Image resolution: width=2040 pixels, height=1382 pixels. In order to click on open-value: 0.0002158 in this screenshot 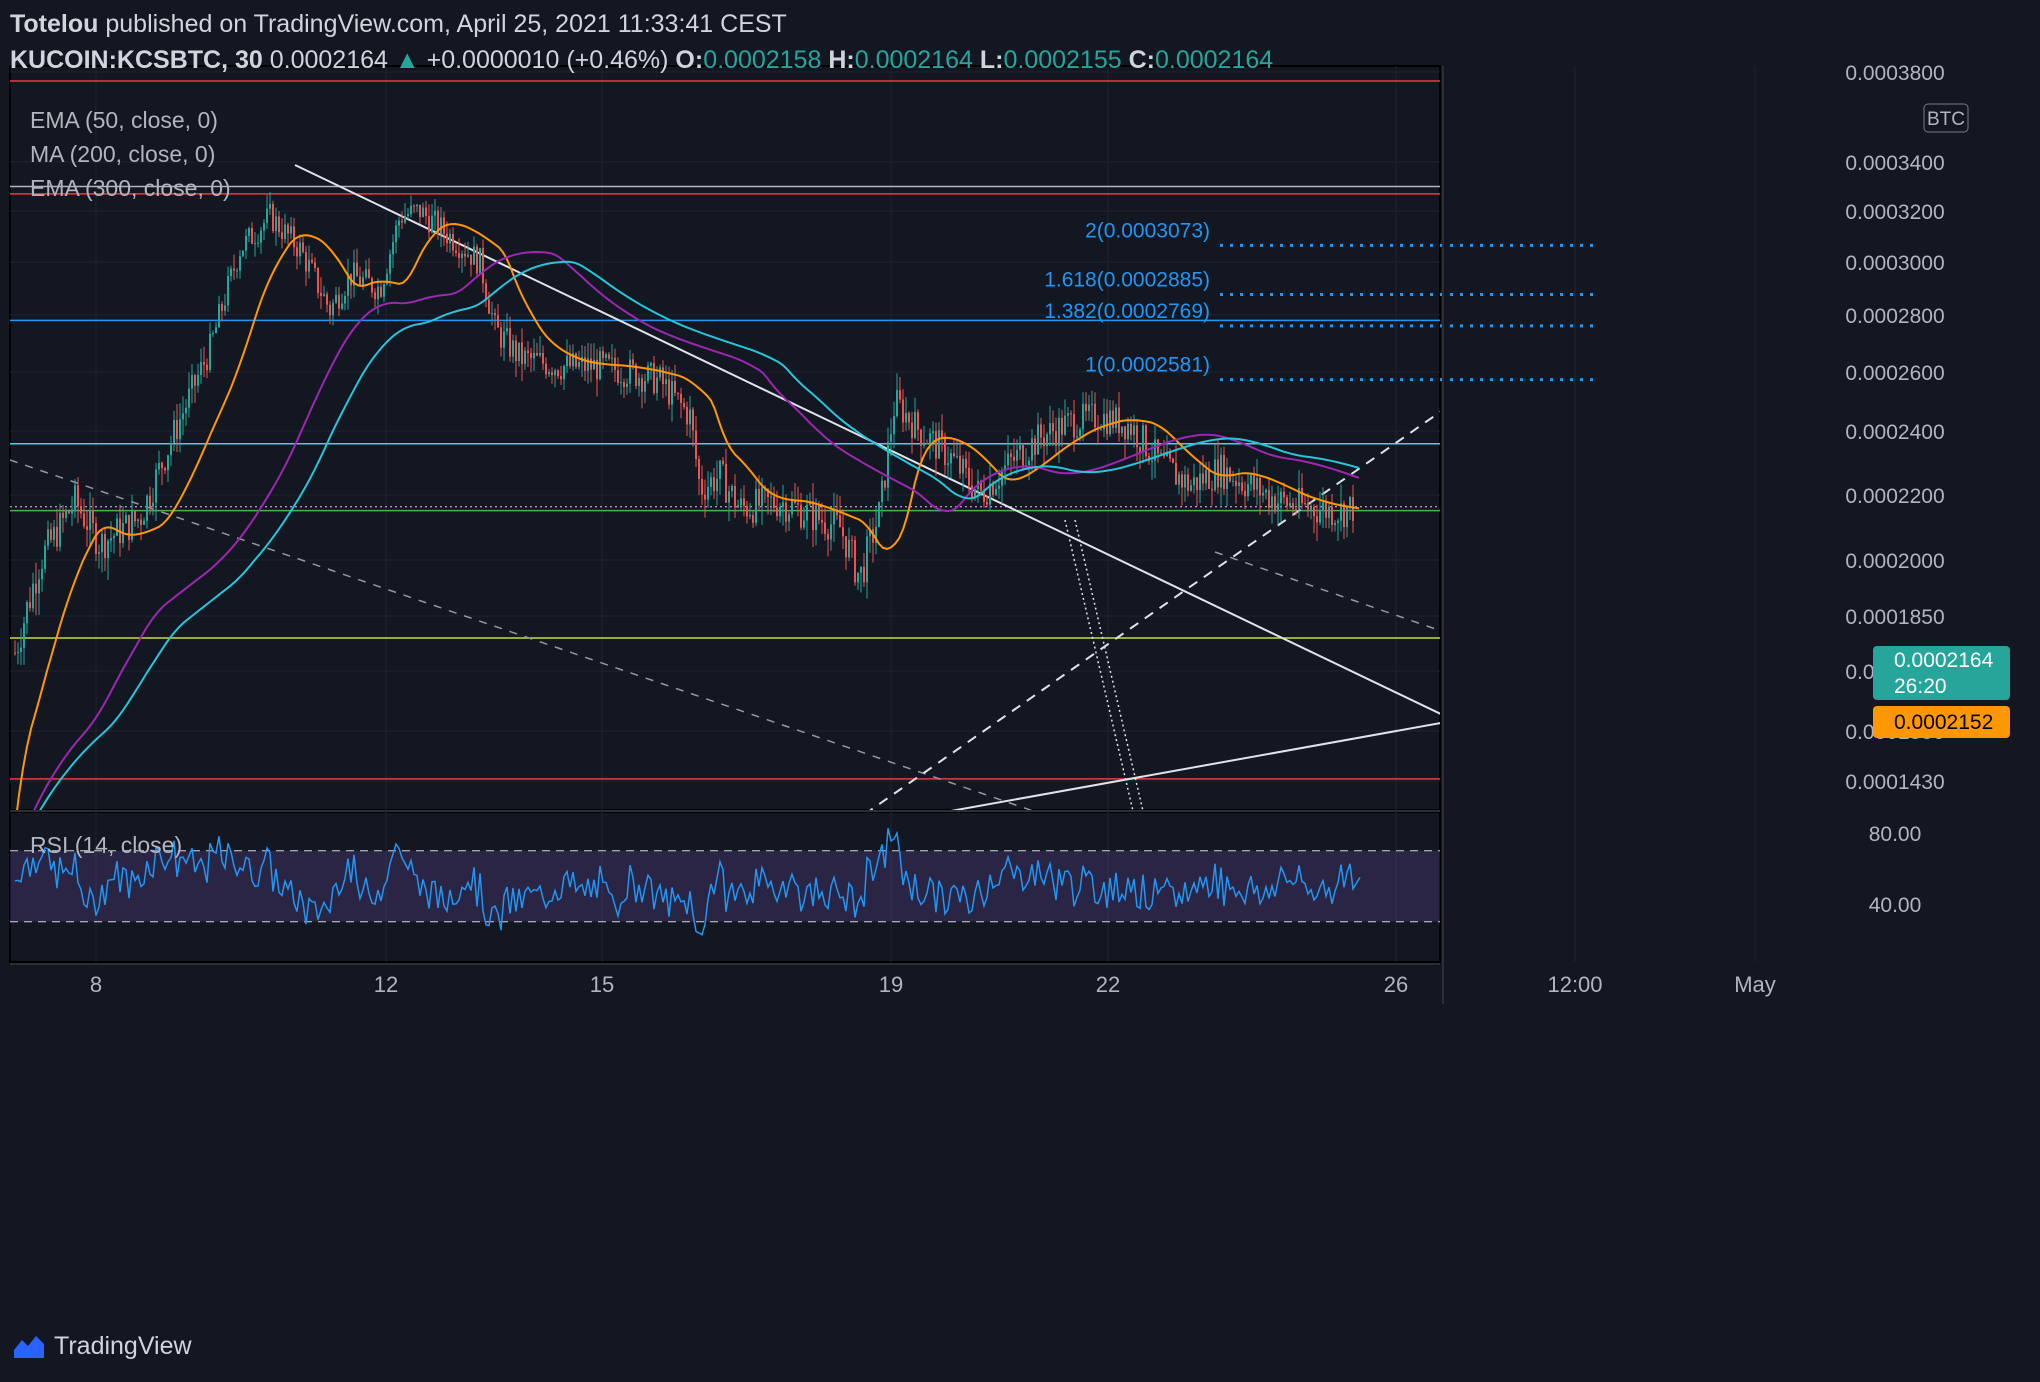, I will do `click(762, 60)`.